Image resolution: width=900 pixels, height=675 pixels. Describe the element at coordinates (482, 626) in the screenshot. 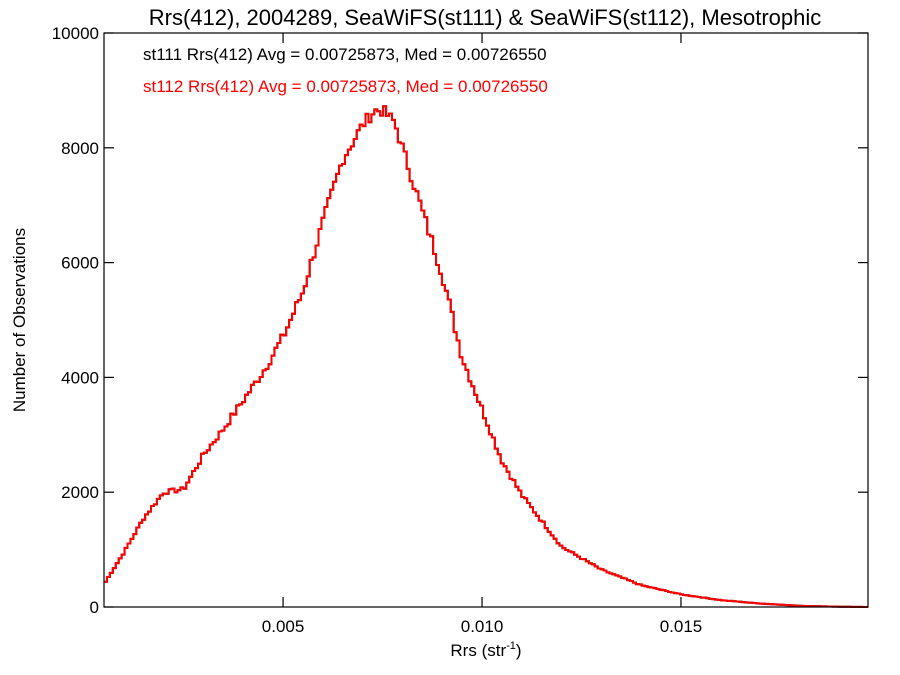

I see `x-tick-label: 0.010` at that location.